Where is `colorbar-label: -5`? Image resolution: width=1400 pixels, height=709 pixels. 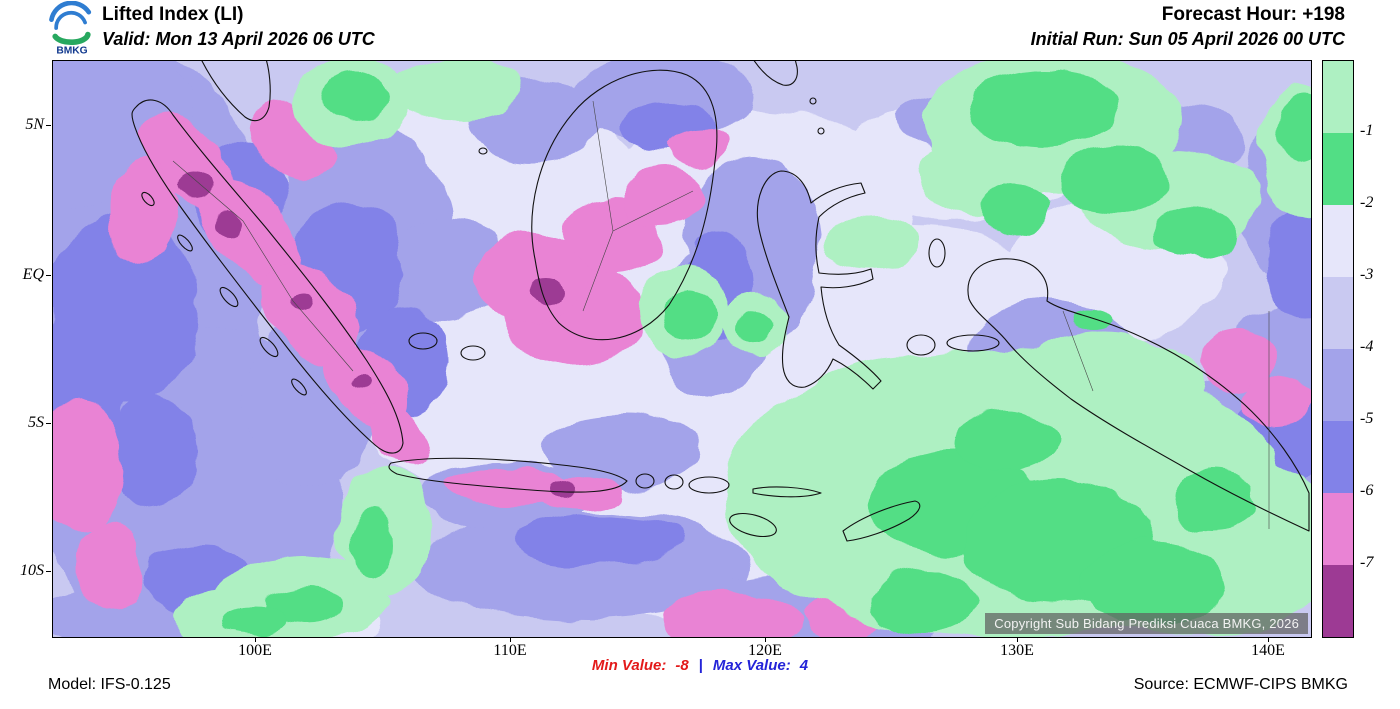
colorbar-label: -5 is located at coordinates (1367, 418).